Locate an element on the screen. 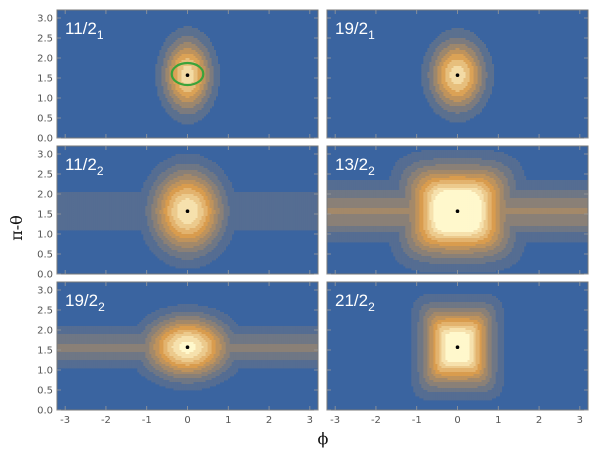  contour-panel: 11/21 0.0 0.5 1.0 1.5 2.0 2.5 3.0 is located at coordinates (178, 77).